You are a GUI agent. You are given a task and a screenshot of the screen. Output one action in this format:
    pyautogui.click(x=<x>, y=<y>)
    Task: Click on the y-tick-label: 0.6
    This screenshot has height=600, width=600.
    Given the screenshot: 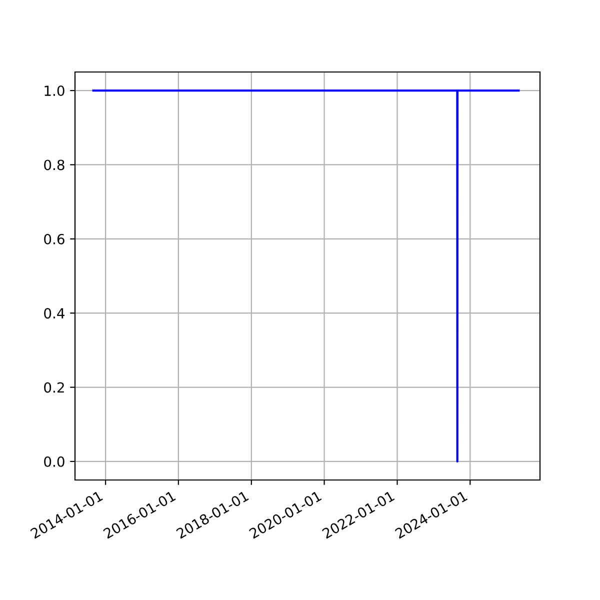 What is the action you would take?
    pyautogui.click(x=54, y=239)
    